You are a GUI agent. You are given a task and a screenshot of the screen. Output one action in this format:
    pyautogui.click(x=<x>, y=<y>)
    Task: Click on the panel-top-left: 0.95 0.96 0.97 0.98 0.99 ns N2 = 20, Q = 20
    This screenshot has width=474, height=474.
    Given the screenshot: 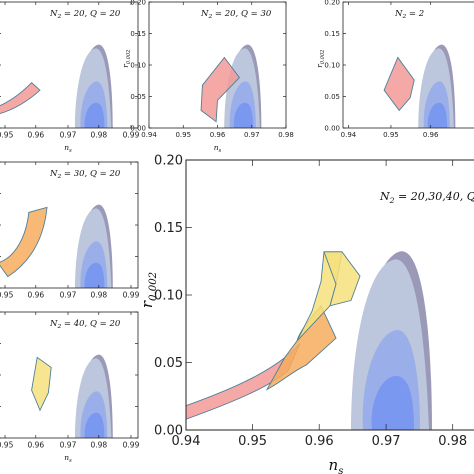 What is the action you would take?
    pyautogui.click(x=70, y=77)
    